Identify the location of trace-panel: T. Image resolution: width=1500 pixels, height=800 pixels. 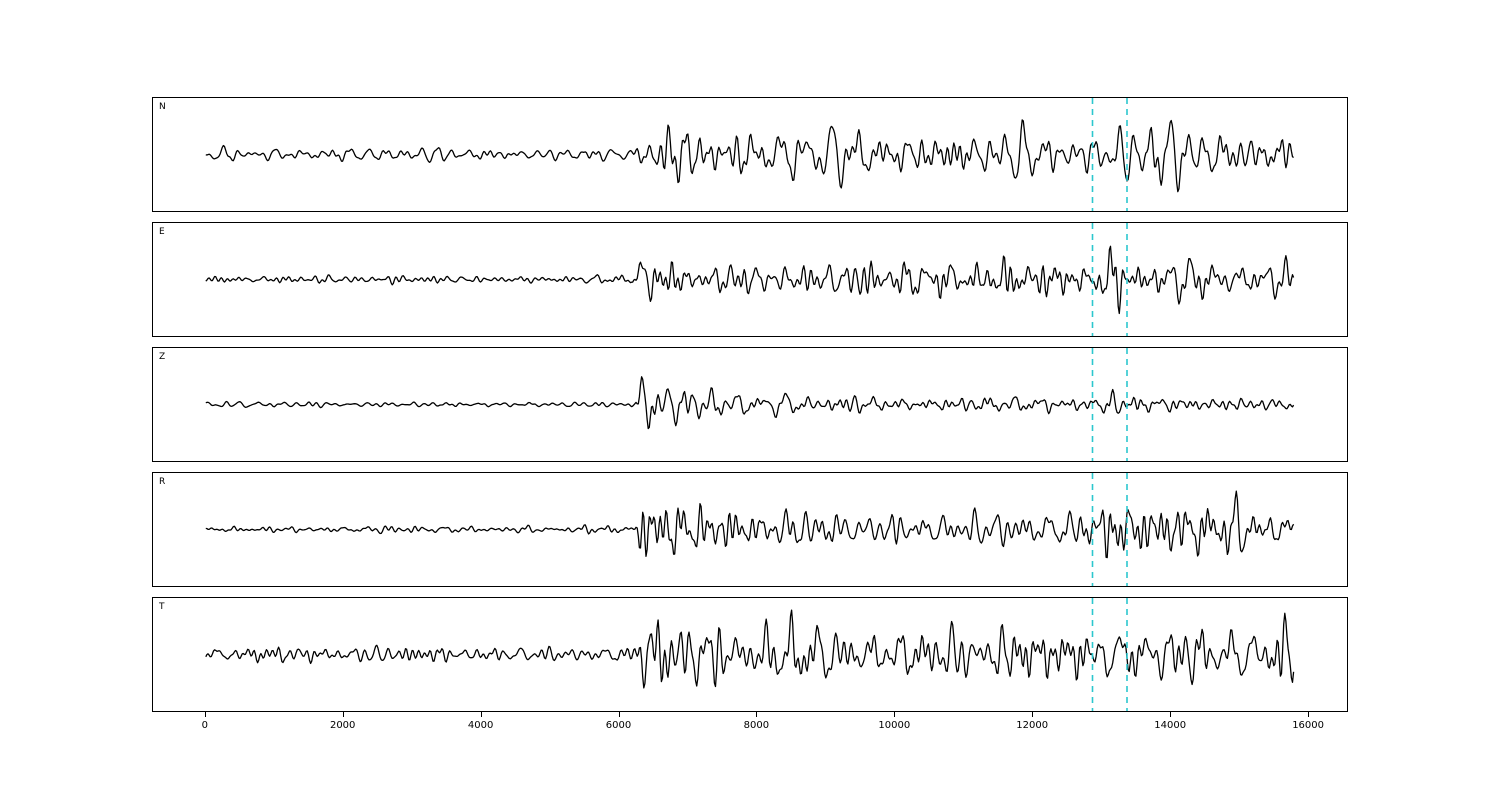
(750, 654).